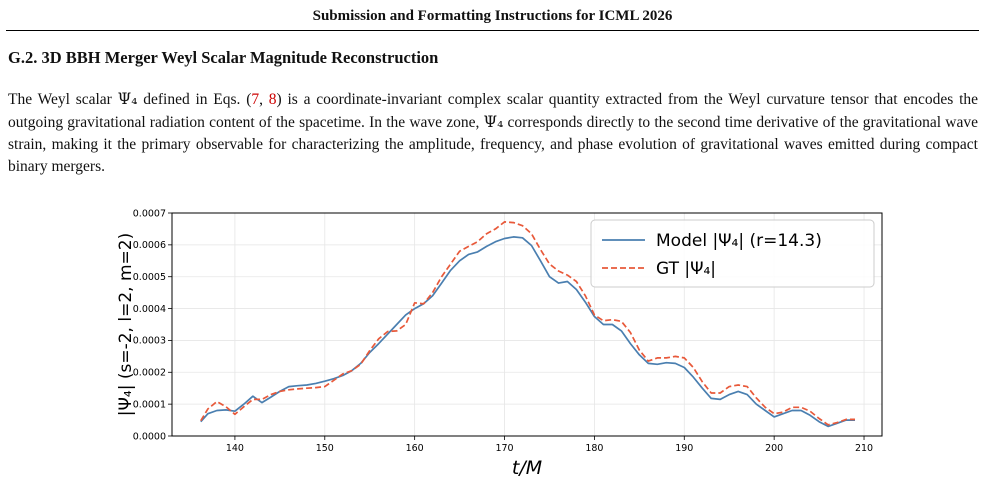 This screenshot has width=985, height=503. I want to click on header-rule, so click(492, 30).